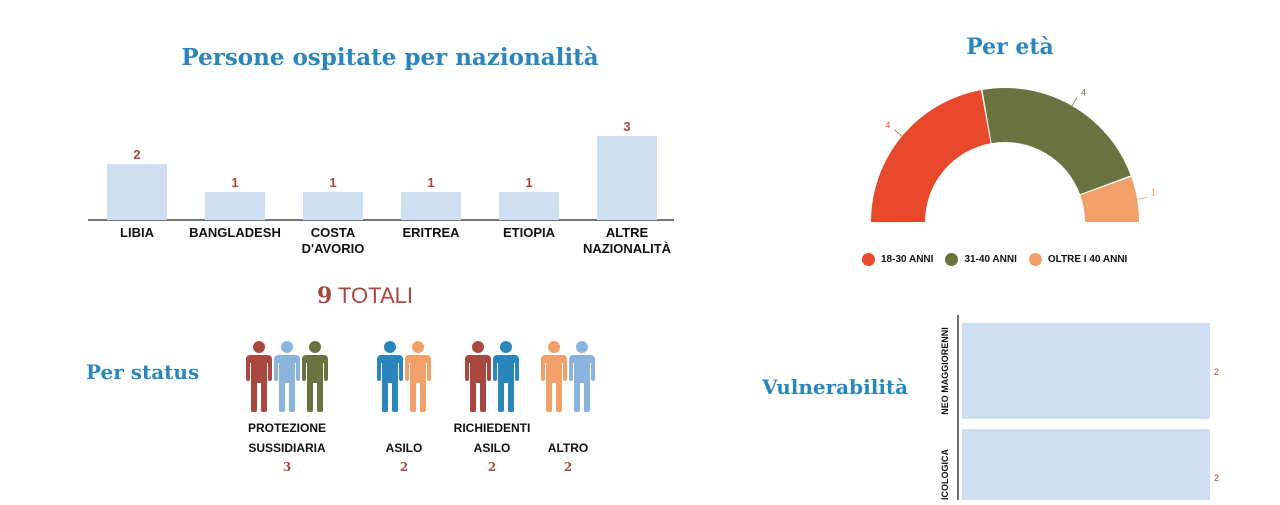  I want to click on nationality-category-label-line: ALTRE, so click(627, 232).